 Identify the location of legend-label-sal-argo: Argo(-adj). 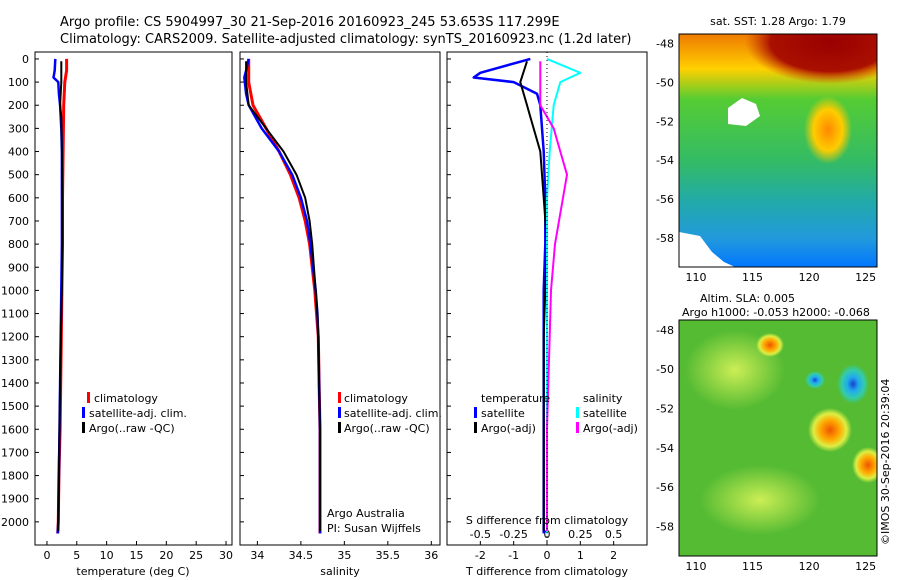
(610, 428).